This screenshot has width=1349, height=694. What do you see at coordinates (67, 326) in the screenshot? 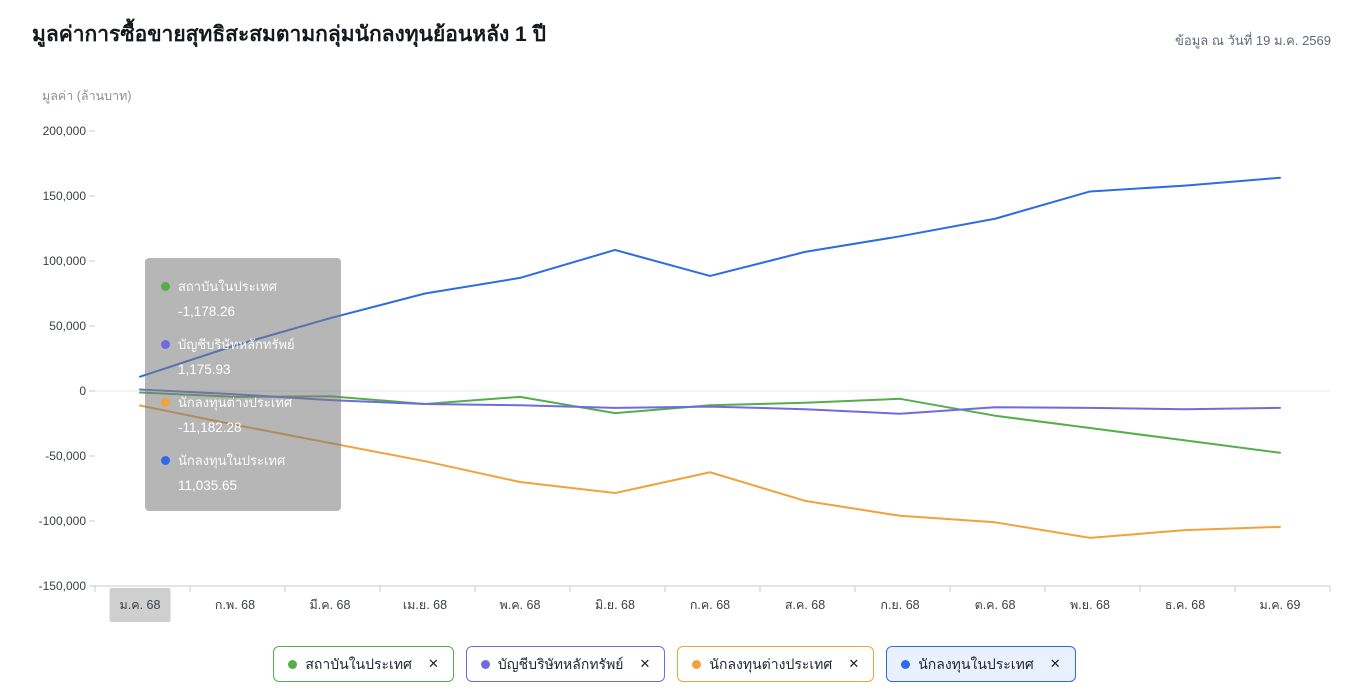
I see `y-axis-tick-label: 50,000` at bounding box center [67, 326].